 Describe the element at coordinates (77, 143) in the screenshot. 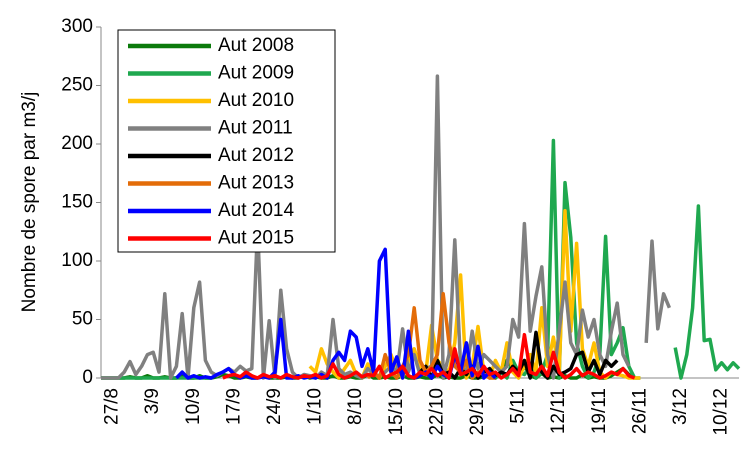

I see `y-tick-label: 200` at that location.